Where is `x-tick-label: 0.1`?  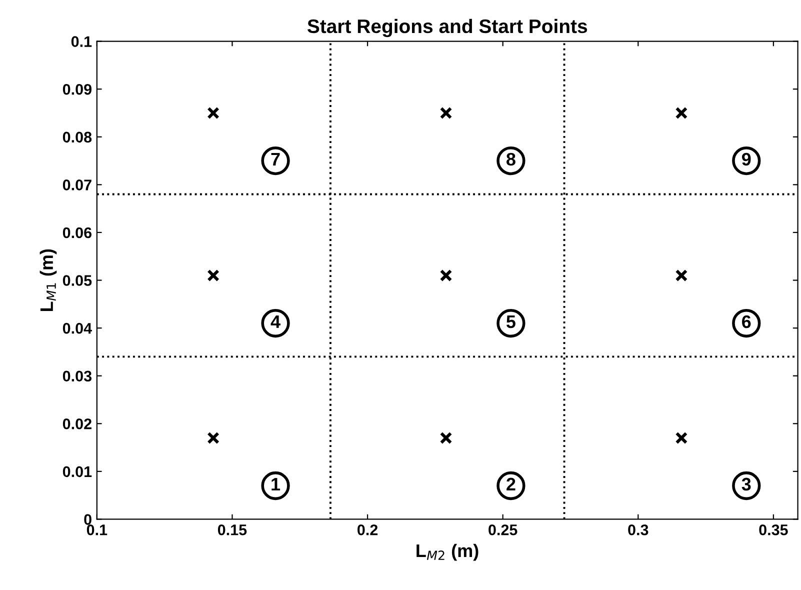 x-tick-label: 0.1 is located at coordinates (97, 530).